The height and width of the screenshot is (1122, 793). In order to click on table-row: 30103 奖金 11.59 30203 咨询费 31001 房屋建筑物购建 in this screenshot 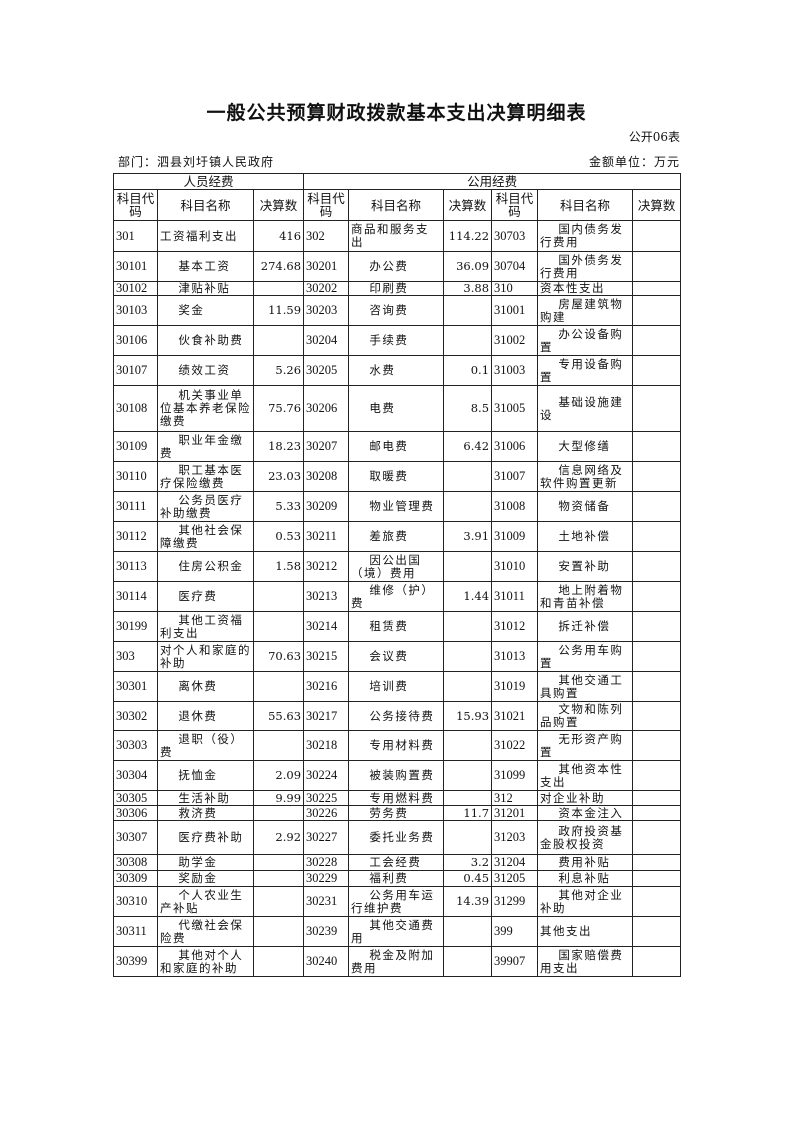, I will do `click(397, 310)`.